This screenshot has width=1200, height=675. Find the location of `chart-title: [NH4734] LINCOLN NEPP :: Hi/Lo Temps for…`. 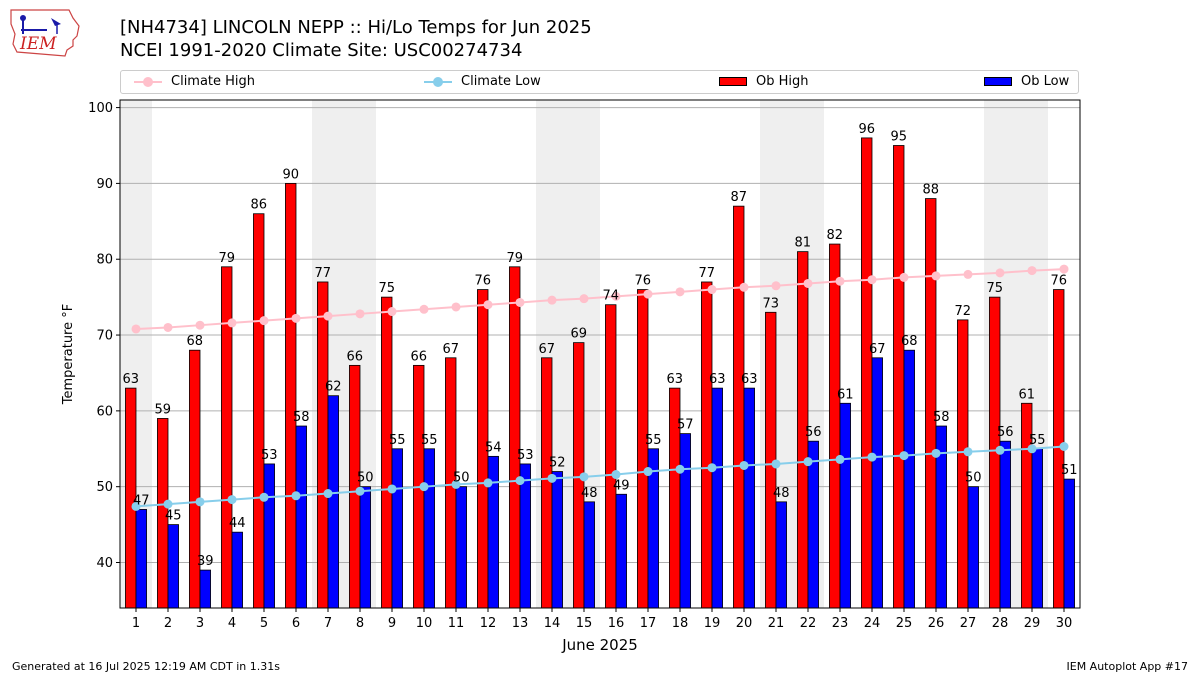

chart-title: [NH4734] LINCOLN NEPP :: Hi/Lo Temps for… is located at coordinates (356, 27).